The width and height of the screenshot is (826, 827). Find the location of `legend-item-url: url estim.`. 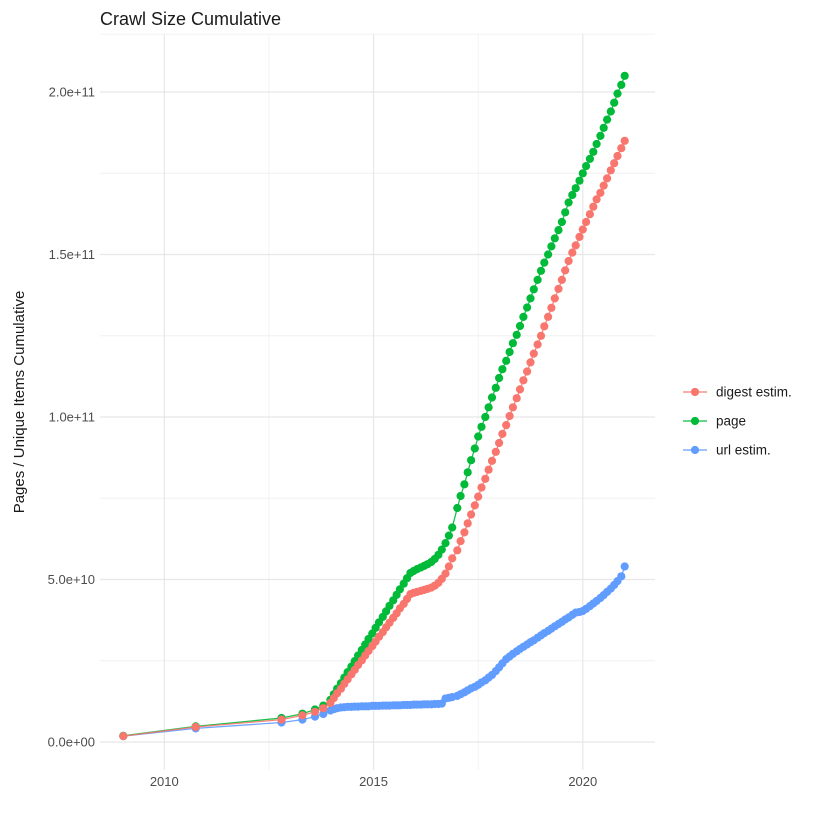

legend-item-url: url estim. is located at coordinates (727, 450).